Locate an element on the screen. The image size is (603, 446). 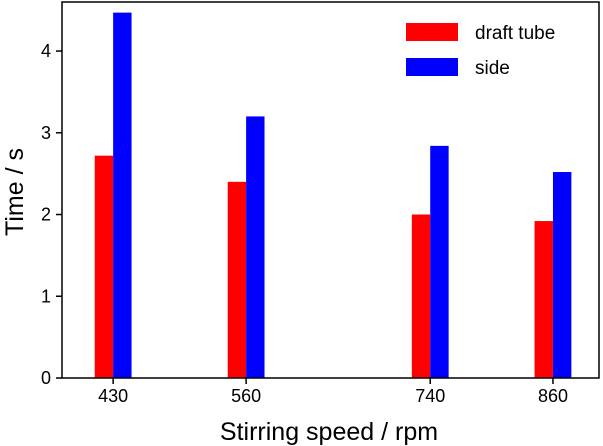
legend-label-draft-tube: draft tube is located at coordinates (515, 33).